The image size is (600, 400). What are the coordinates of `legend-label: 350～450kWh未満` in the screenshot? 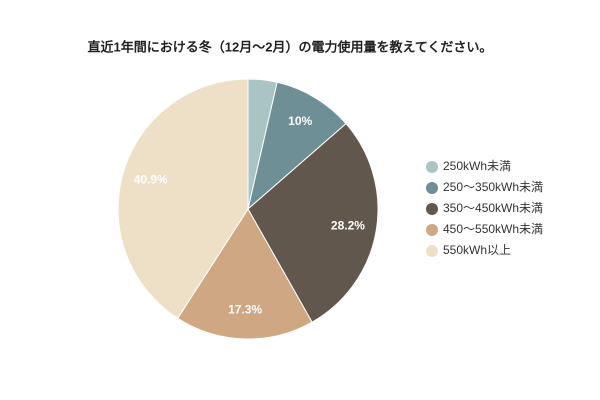 It's located at (493, 208).